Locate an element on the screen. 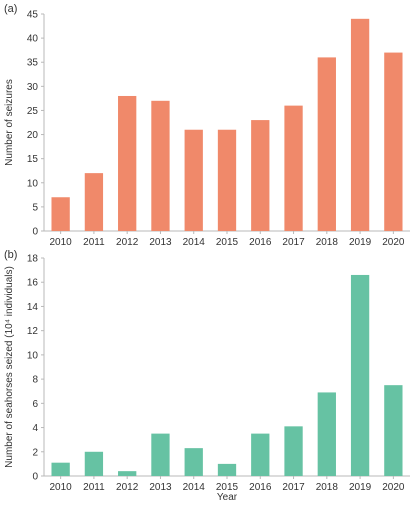 The width and height of the screenshot is (416, 505). y-axis-label: Number of seizures is located at coordinates (9, 122).